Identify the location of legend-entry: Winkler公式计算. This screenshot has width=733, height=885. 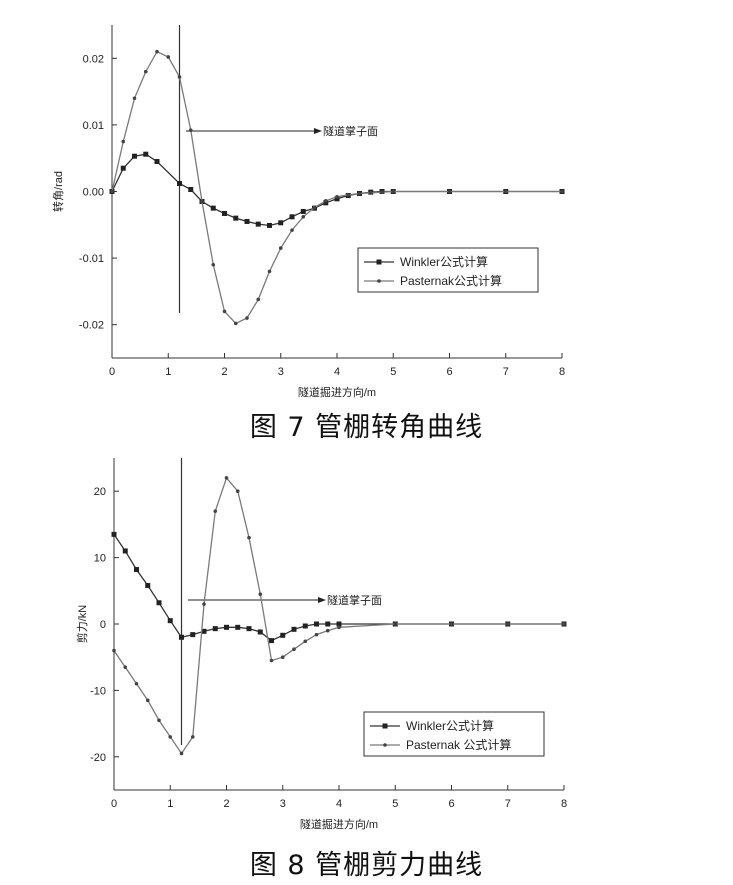
(444, 261).